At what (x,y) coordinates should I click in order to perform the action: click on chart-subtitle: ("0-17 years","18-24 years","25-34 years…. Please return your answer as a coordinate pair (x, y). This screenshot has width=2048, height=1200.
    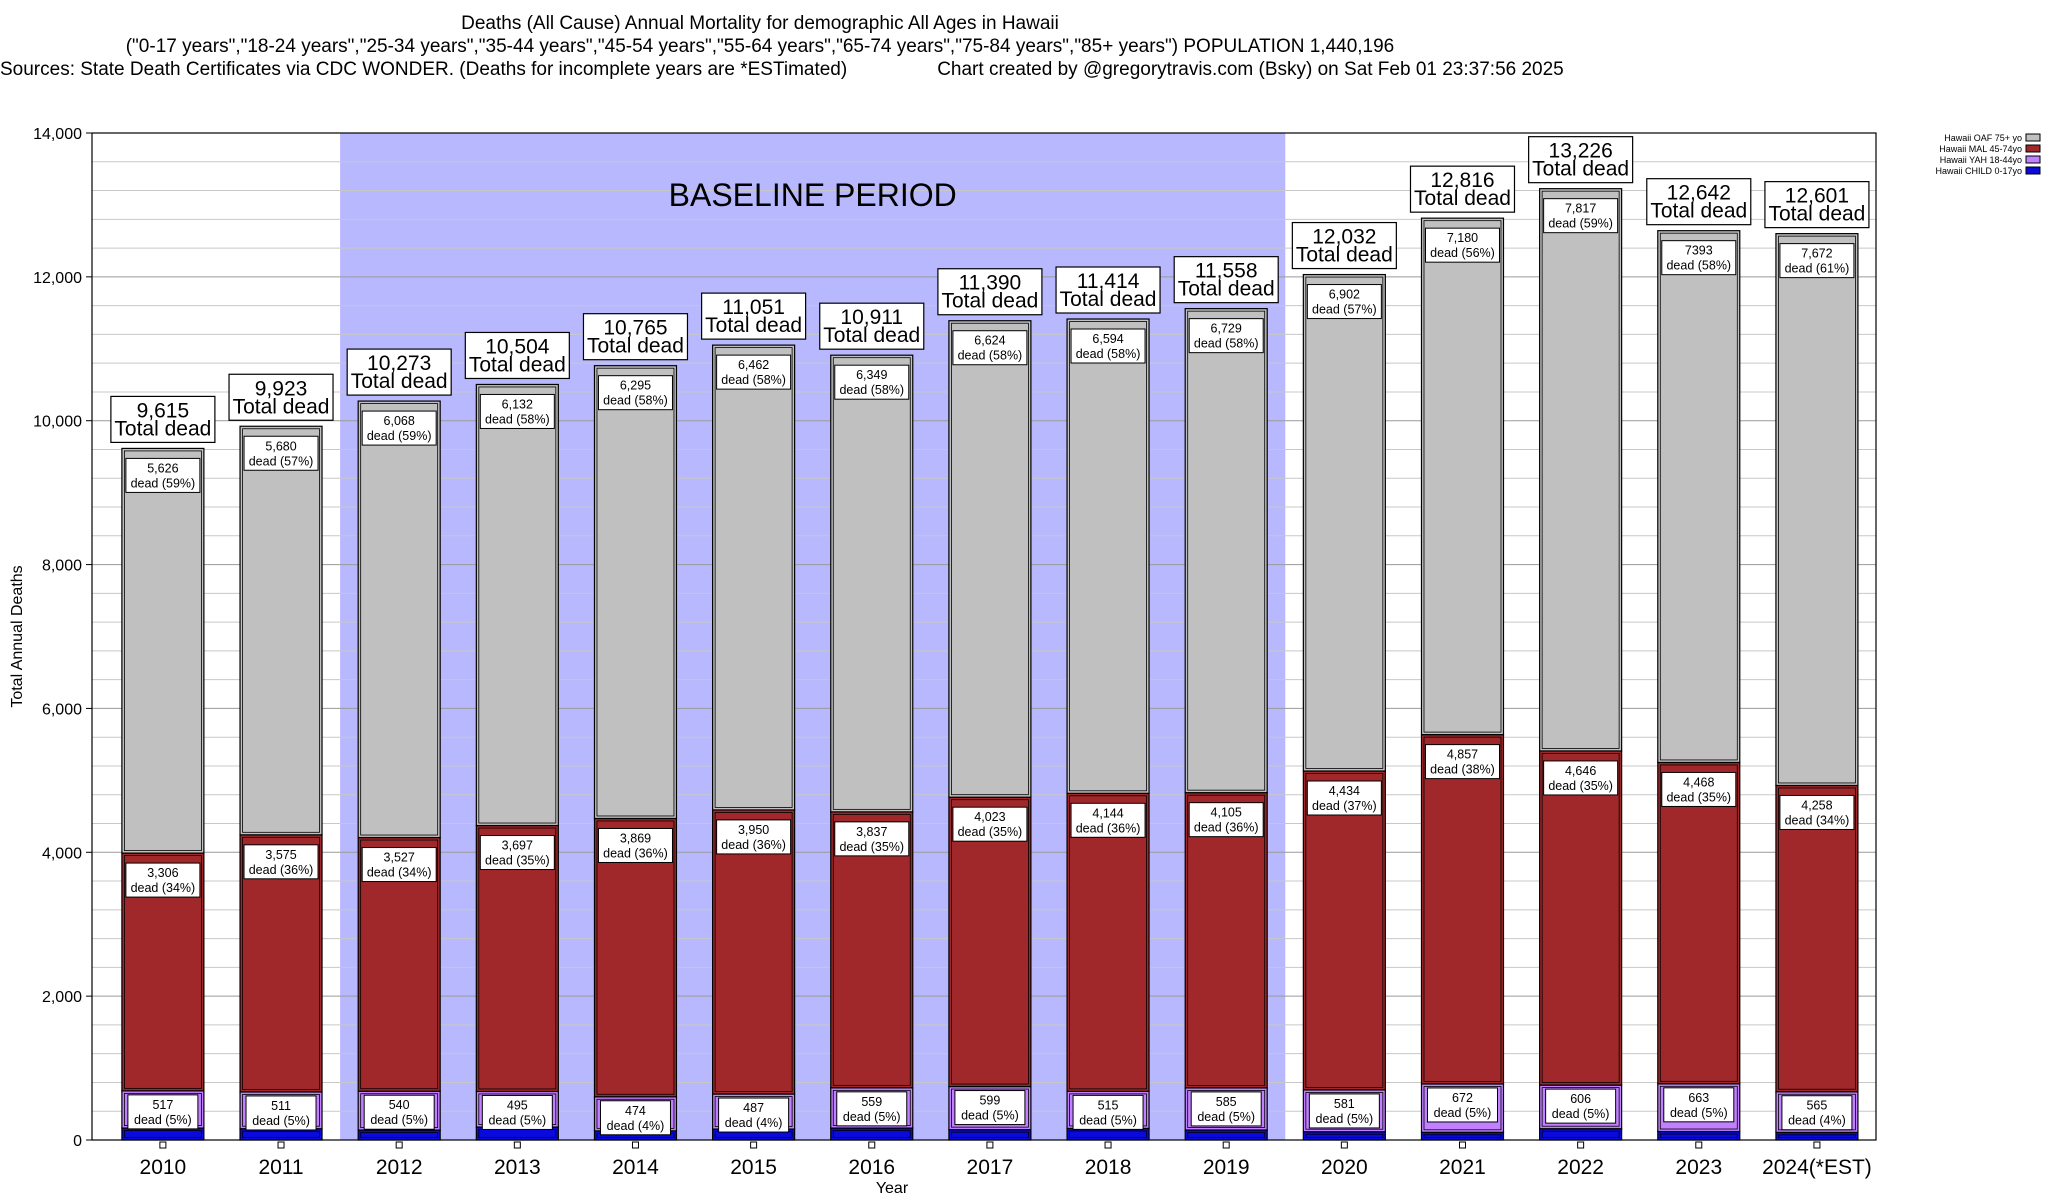
    Looking at the image, I should click on (760, 46).